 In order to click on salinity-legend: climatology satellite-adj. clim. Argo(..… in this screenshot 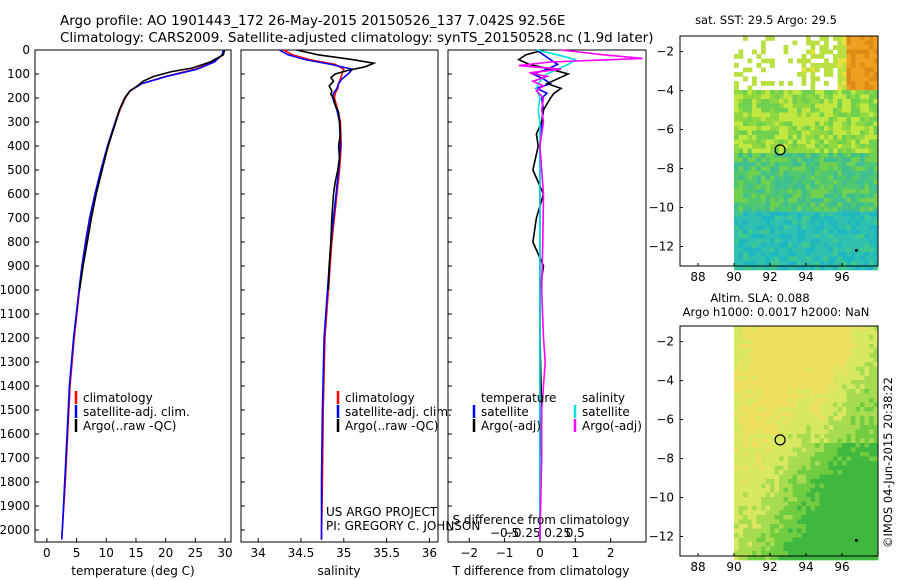, I will do `click(394, 412)`.